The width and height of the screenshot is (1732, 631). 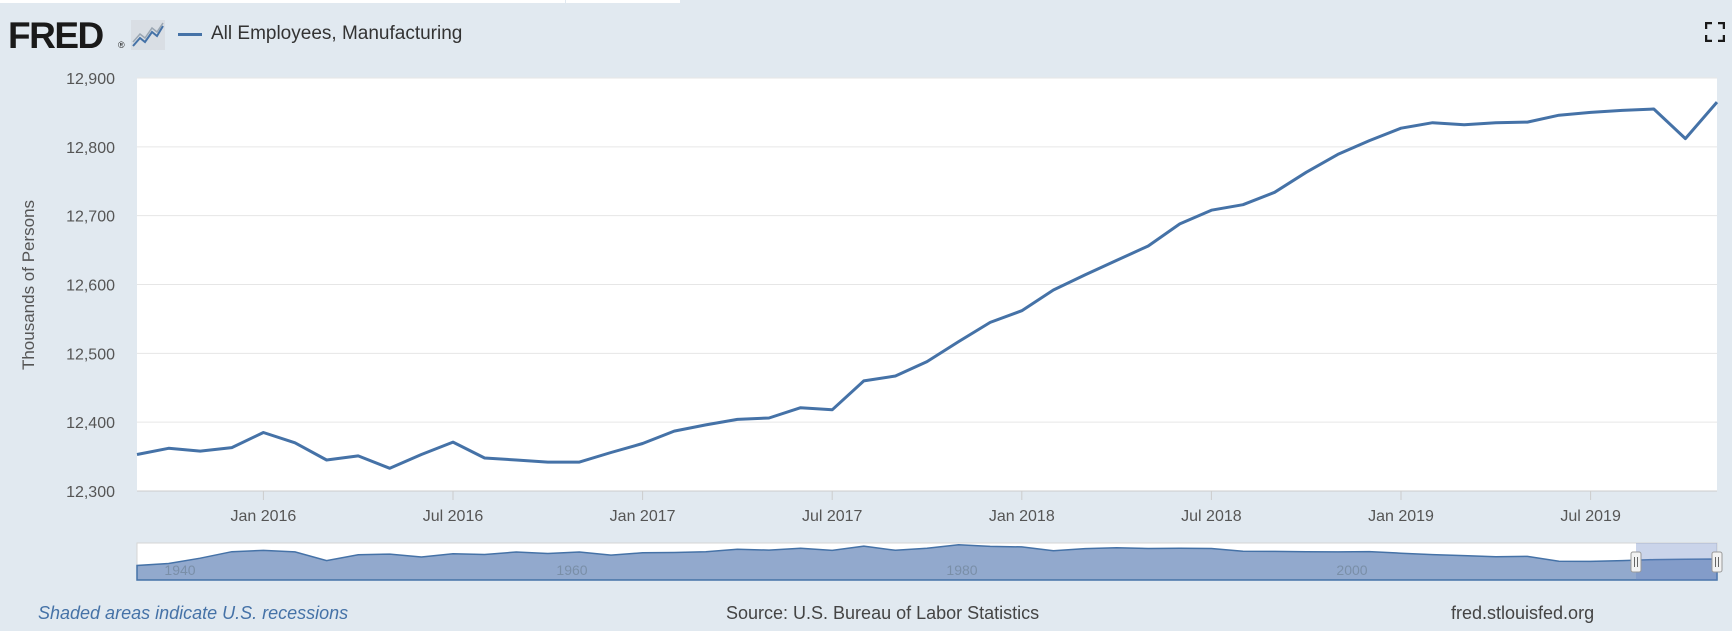 What do you see at coordinates (1523, 613) in the screenshot?
I see `site-link: fred.stlouisfed.org` at bounding box center [1523, 613].